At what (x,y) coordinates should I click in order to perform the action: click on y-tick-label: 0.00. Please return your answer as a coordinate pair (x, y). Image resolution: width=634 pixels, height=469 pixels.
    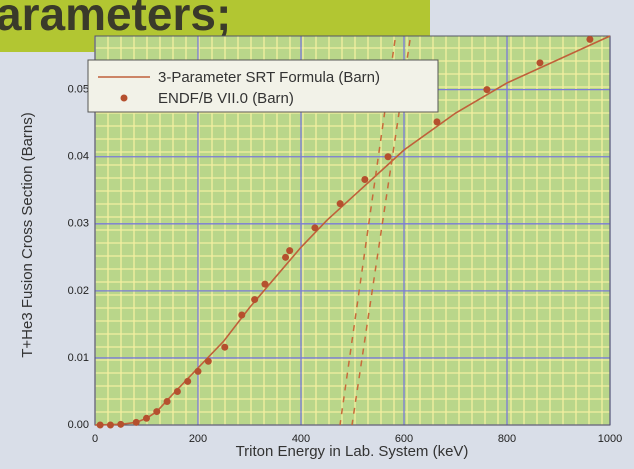
    Looking at the image, I should click on (78, 425).